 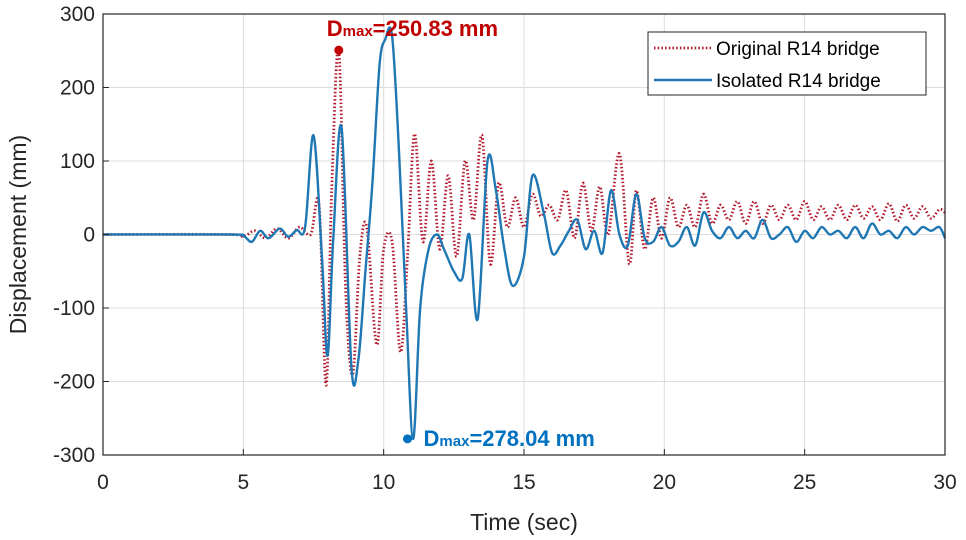 What do you see at coordinates (804, 482) in the screenshot?
I see `x-tick-label: 25` at bounding box center [804, 482].